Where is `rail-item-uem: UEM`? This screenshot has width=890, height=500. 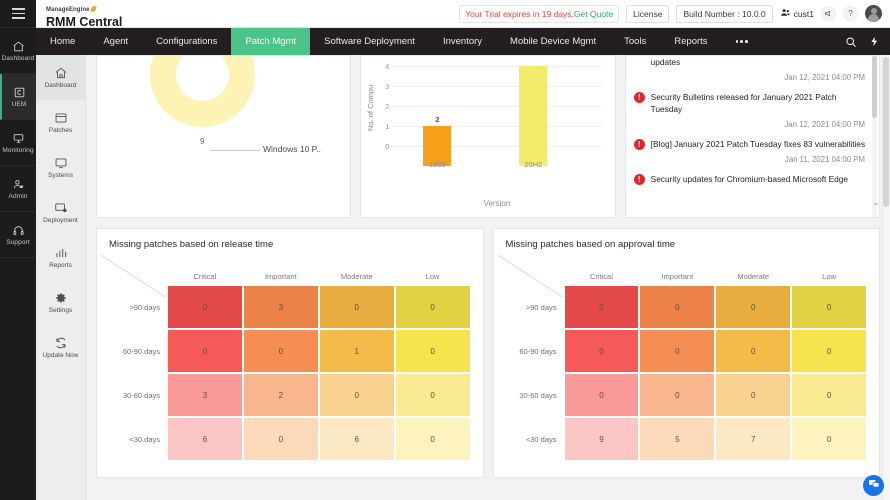 rail-item-uem: UEM is located at coordinates (18, 97).